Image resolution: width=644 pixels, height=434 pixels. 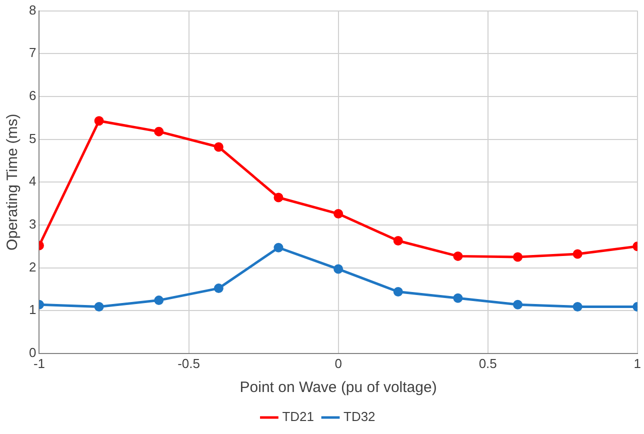 What do you see at coordinates (637, 363) in the screenshot?
I see `x-tick-label: 1` at bounding box center [637, 363].